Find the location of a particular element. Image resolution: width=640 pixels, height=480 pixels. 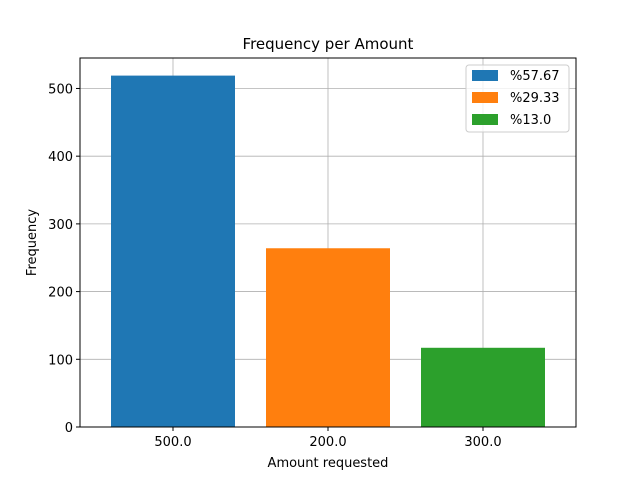

y-tick-label: 100 is located at coordinates (60, 360).